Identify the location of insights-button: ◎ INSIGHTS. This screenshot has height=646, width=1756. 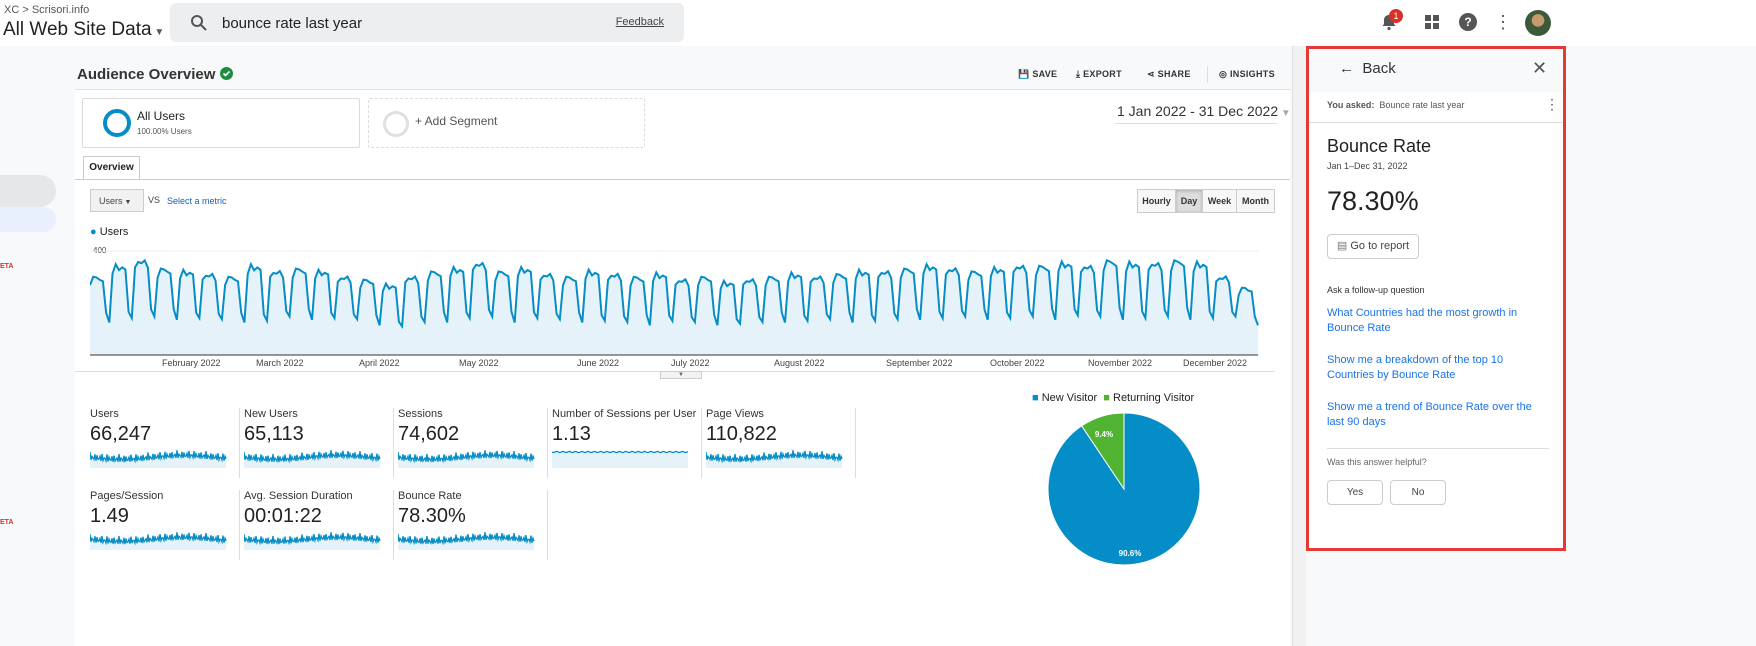
(1247, 74).